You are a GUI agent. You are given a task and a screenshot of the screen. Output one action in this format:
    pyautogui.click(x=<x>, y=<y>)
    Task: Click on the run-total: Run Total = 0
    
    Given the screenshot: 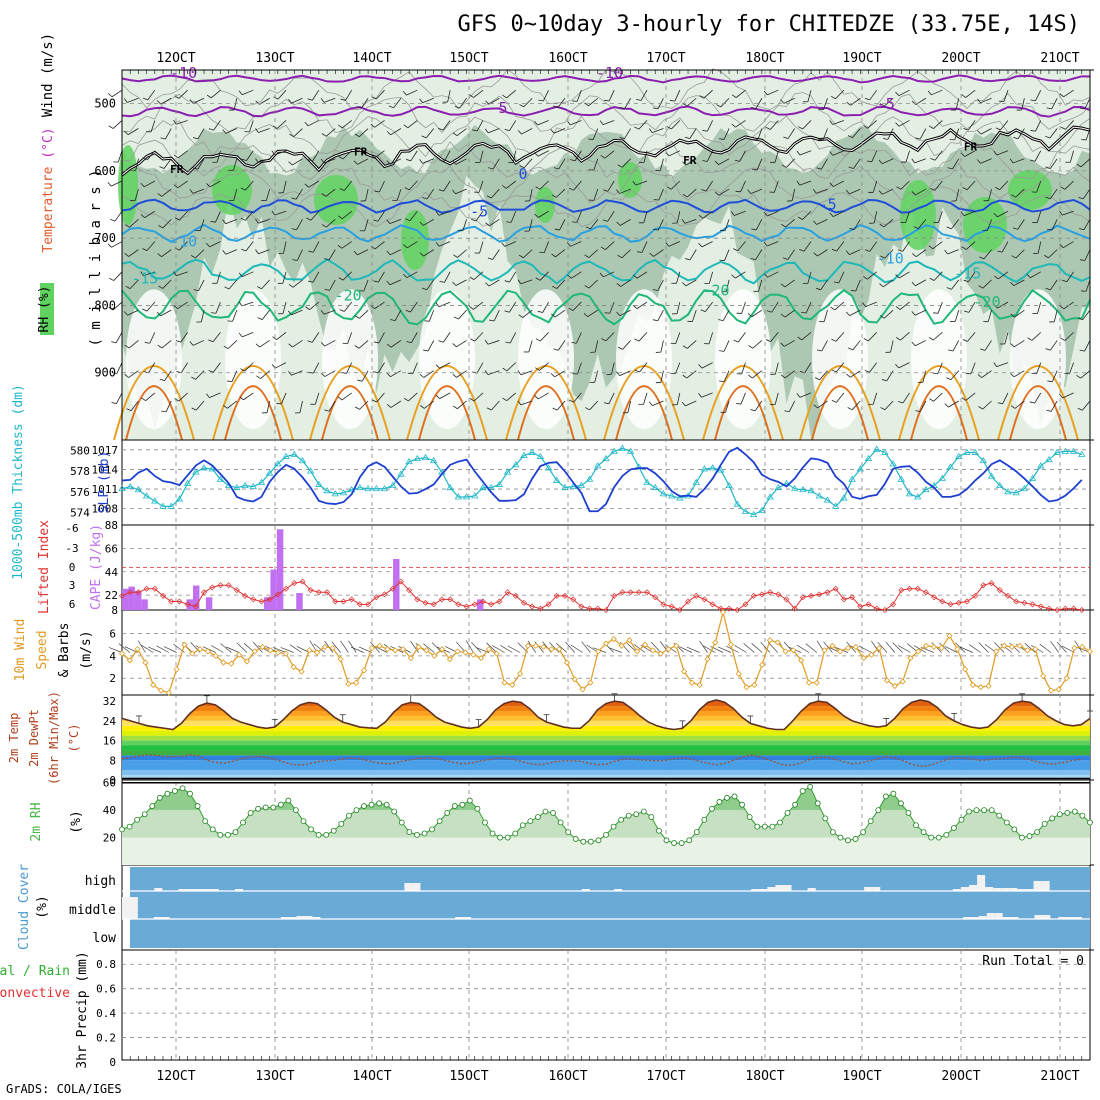 What is the action you would take?
    pyautogui.click(x=1033, y=961)
    